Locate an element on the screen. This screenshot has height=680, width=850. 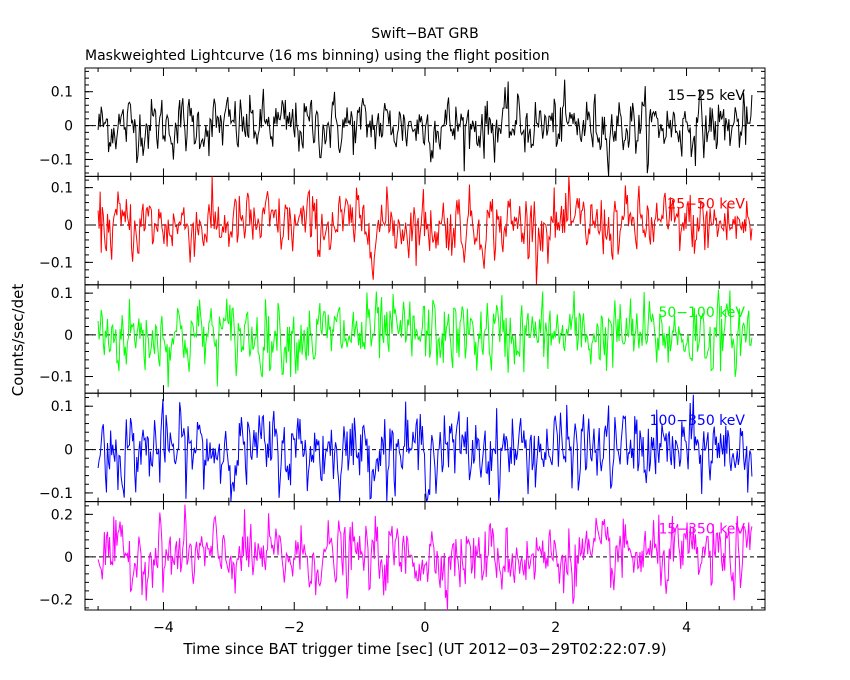
energy-band-label: 15−25 keV is located at coordinates (706, 96).